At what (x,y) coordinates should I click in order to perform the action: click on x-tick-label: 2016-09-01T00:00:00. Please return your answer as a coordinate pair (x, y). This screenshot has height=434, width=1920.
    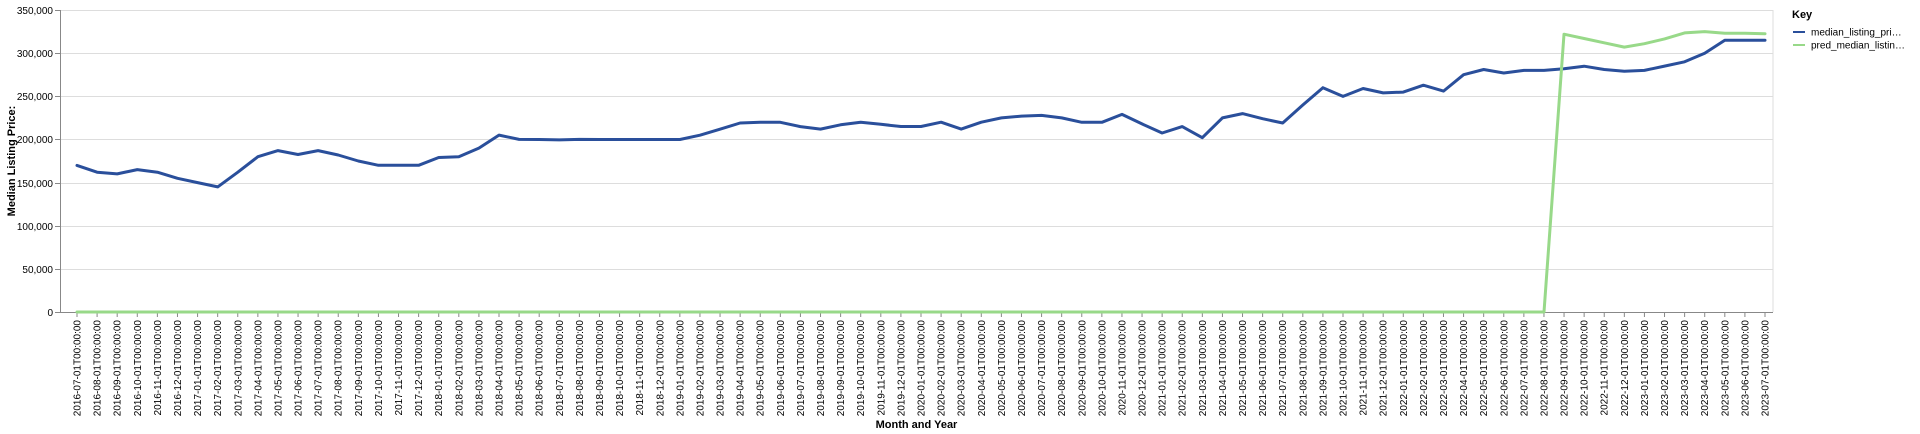
    Looking at the image, I should click on (118, 368).